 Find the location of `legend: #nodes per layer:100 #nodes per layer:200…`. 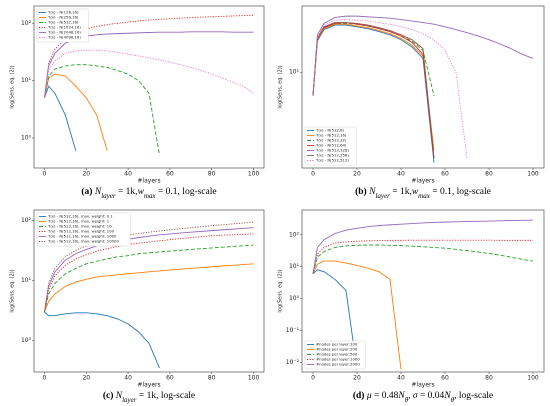

legend: #nodes per layer:100 #nodes per layer:200… is located at coordinates (335, 355).